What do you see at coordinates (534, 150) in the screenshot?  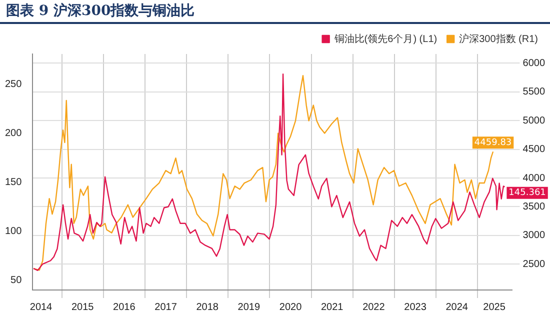 I see `y2-tick-label: 4500` at bounding box center [534, 150].